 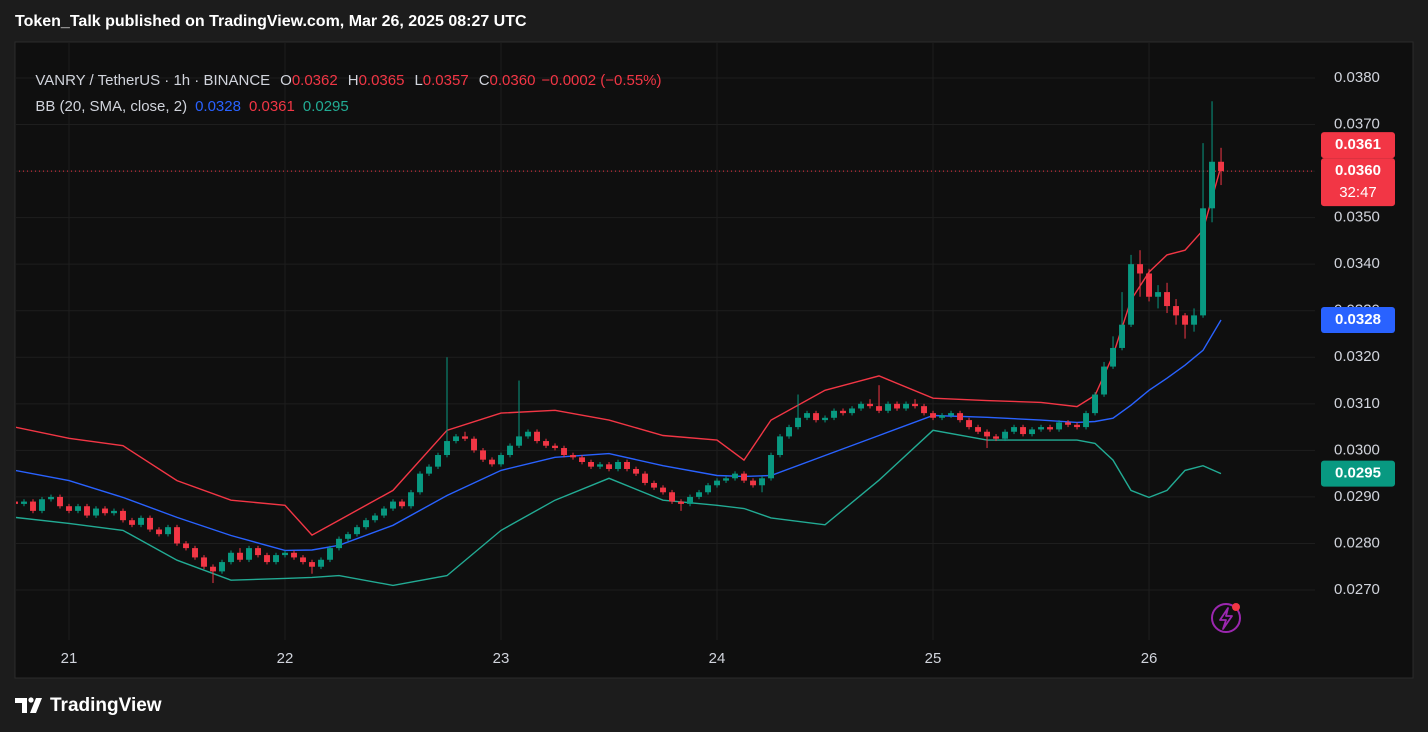 I want to click on indicator-legend: BB (20, SMA, close, 2) 0.0328 0.0361 0.0295, so click(x=187, y=98).